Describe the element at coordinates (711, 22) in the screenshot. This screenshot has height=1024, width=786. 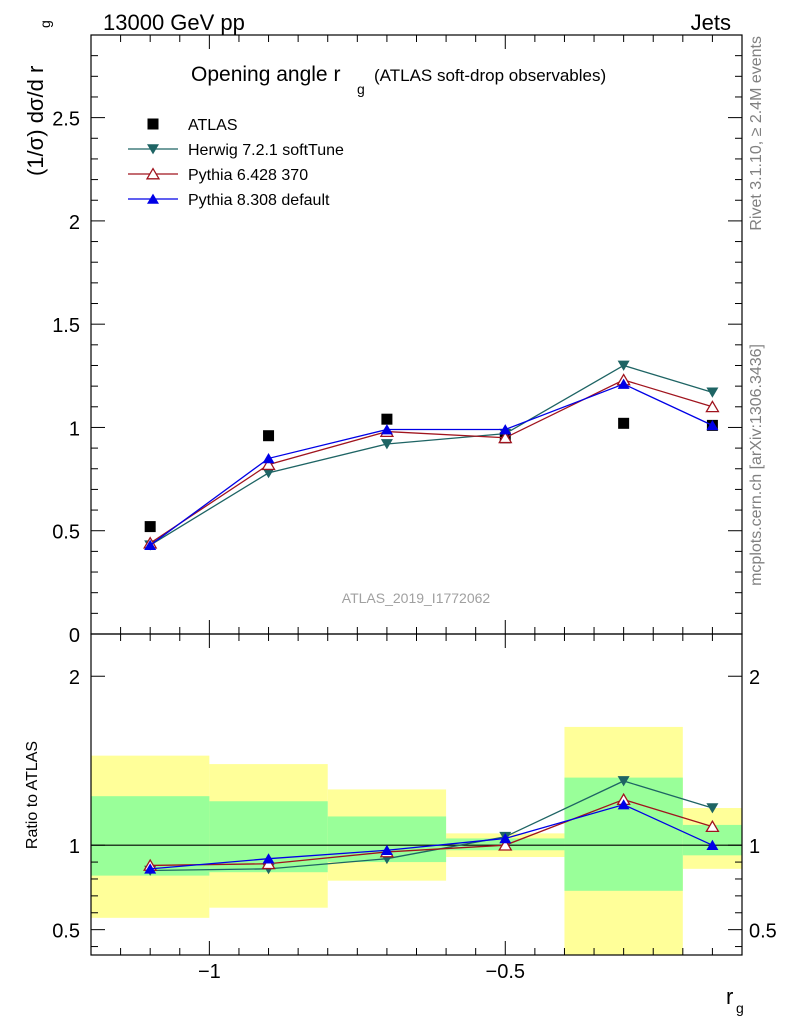
I see `process-label: Jets` at that location.